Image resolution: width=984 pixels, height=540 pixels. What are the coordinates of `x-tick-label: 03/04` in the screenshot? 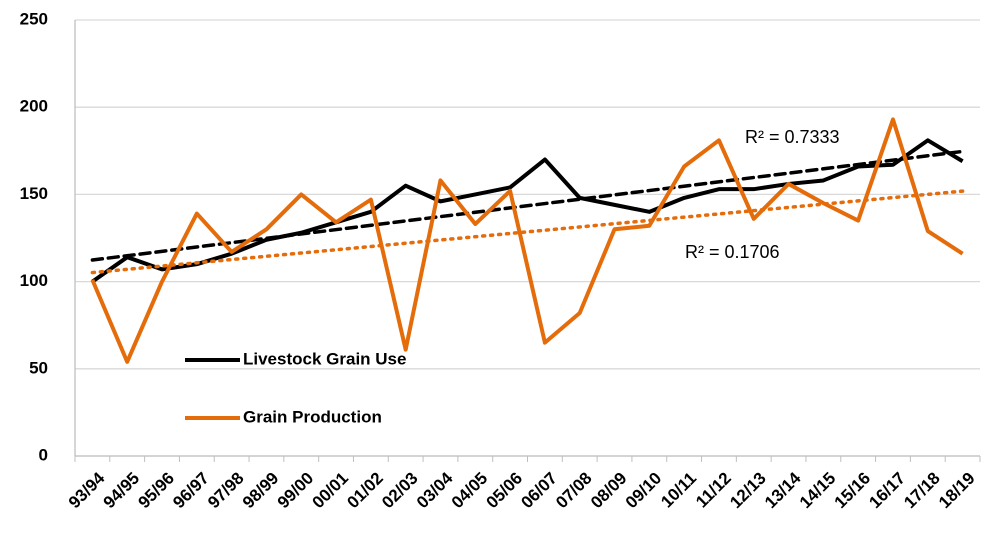 It's located at (435, 490).